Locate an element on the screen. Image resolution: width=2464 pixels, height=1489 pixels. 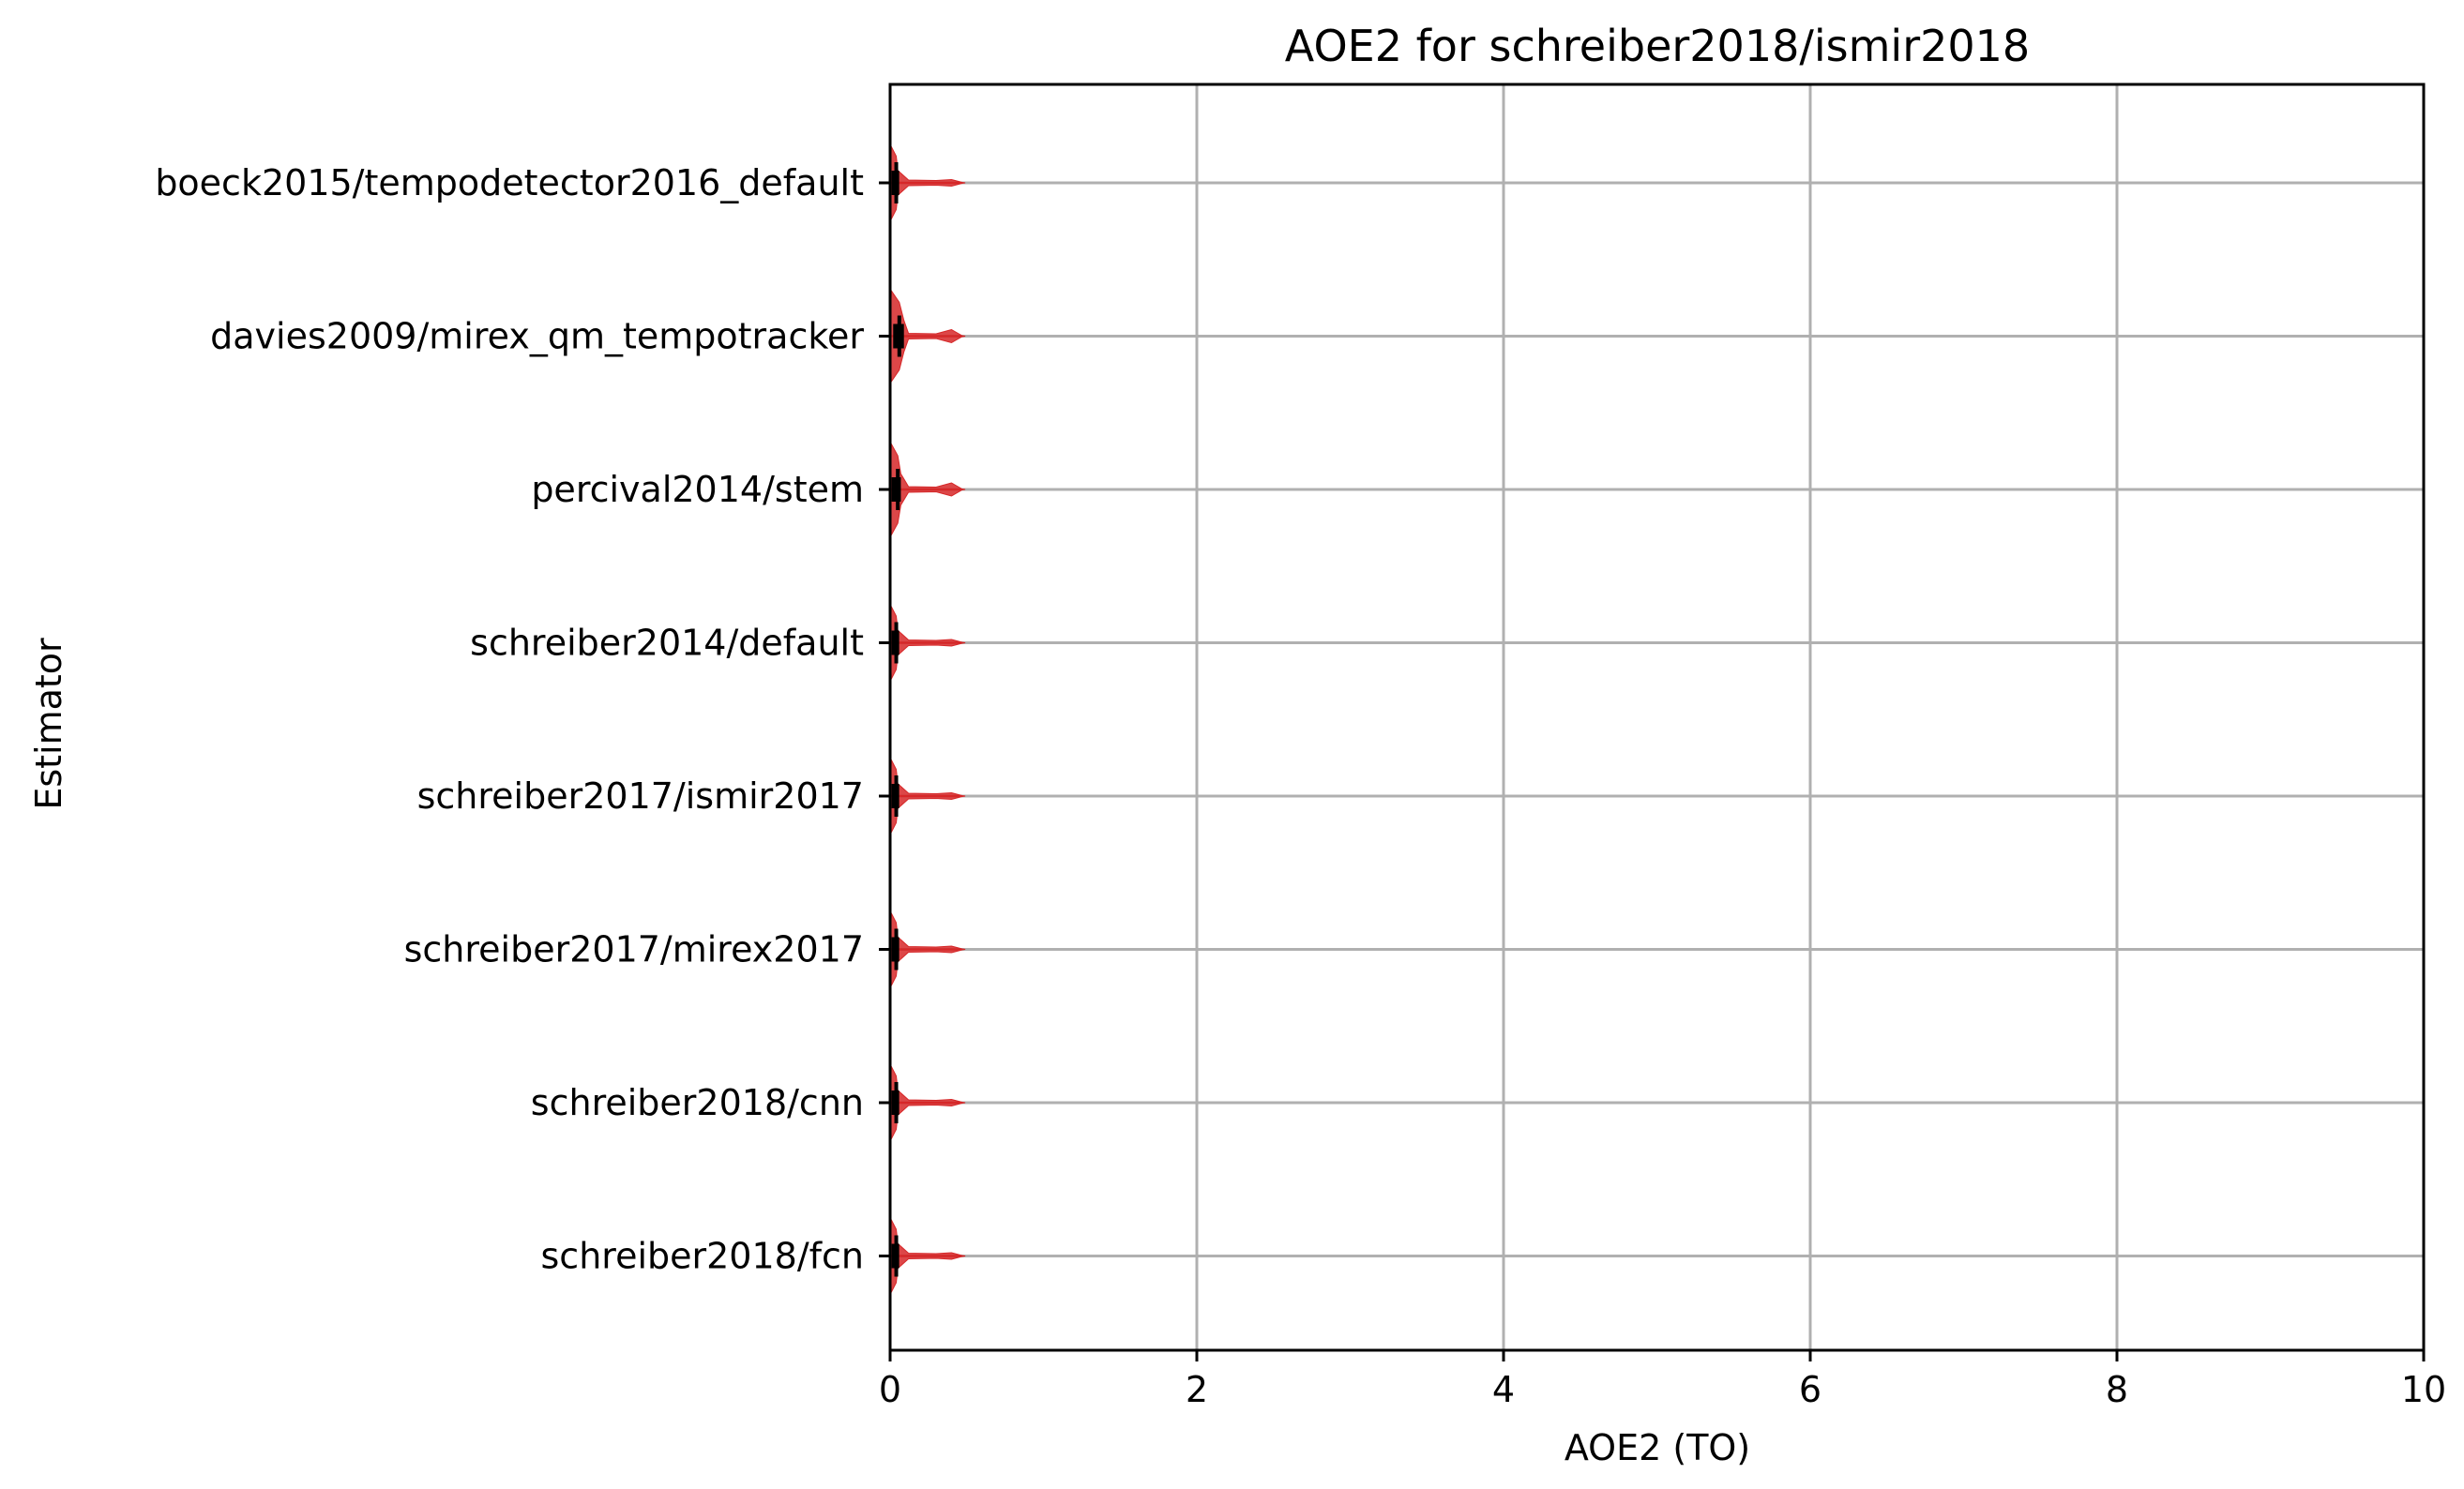
violin-layer is located at coordinates (927, 719).